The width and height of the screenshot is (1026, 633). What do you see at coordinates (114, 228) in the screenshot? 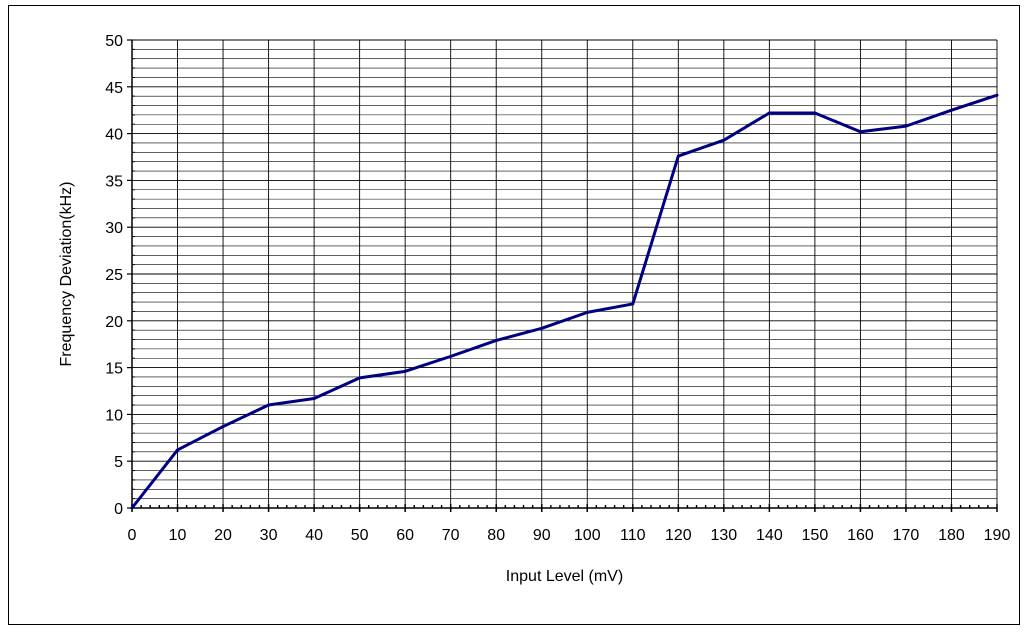
I see `y-tick-label: 30` at bounding box center [114, 228].